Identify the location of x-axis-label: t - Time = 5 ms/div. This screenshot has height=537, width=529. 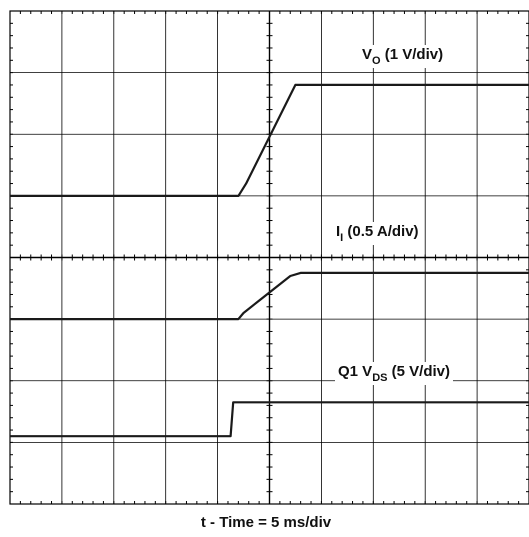
(266, 522).